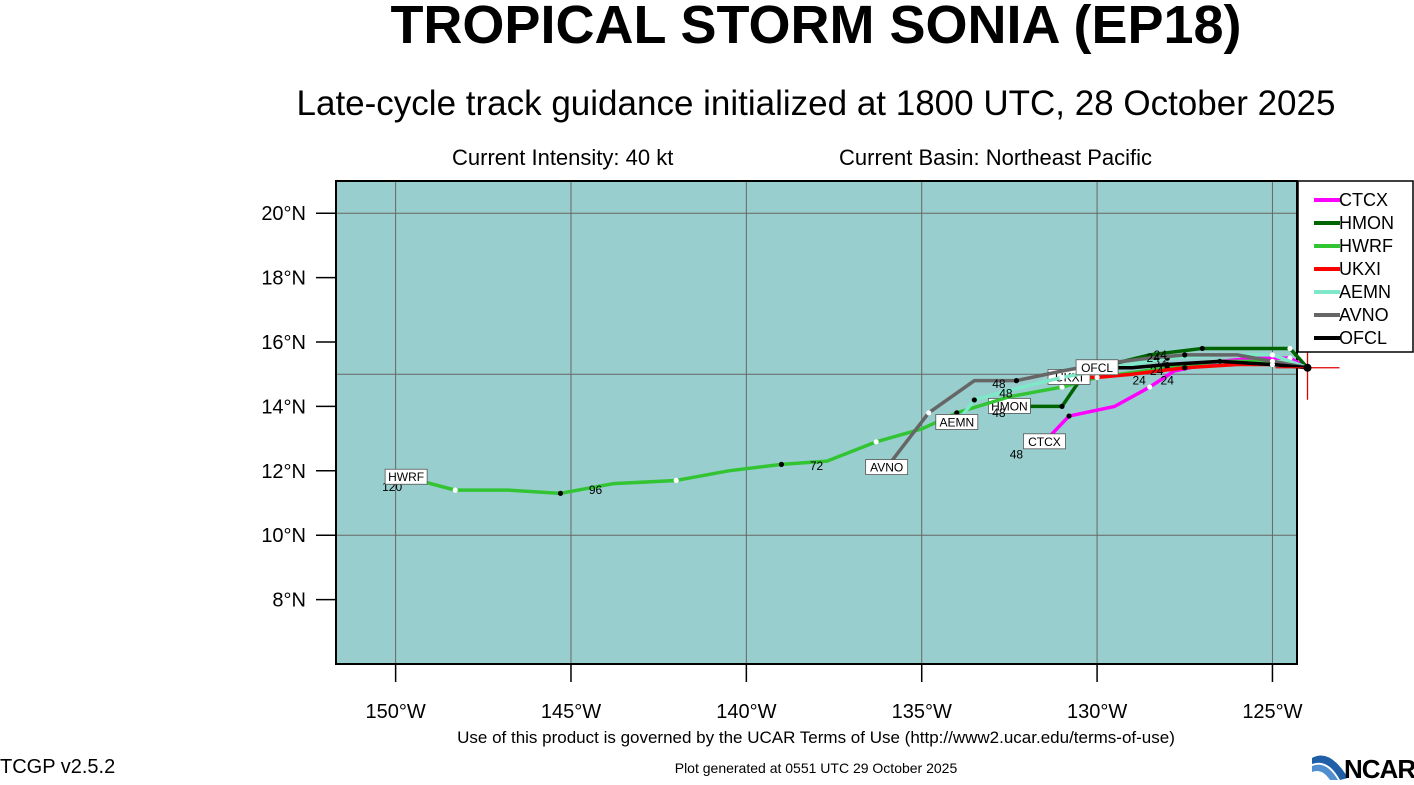 The height and width of the screenshot is (785, 1414). I want to click on model-end-label: AVNO, so click(886, 468).